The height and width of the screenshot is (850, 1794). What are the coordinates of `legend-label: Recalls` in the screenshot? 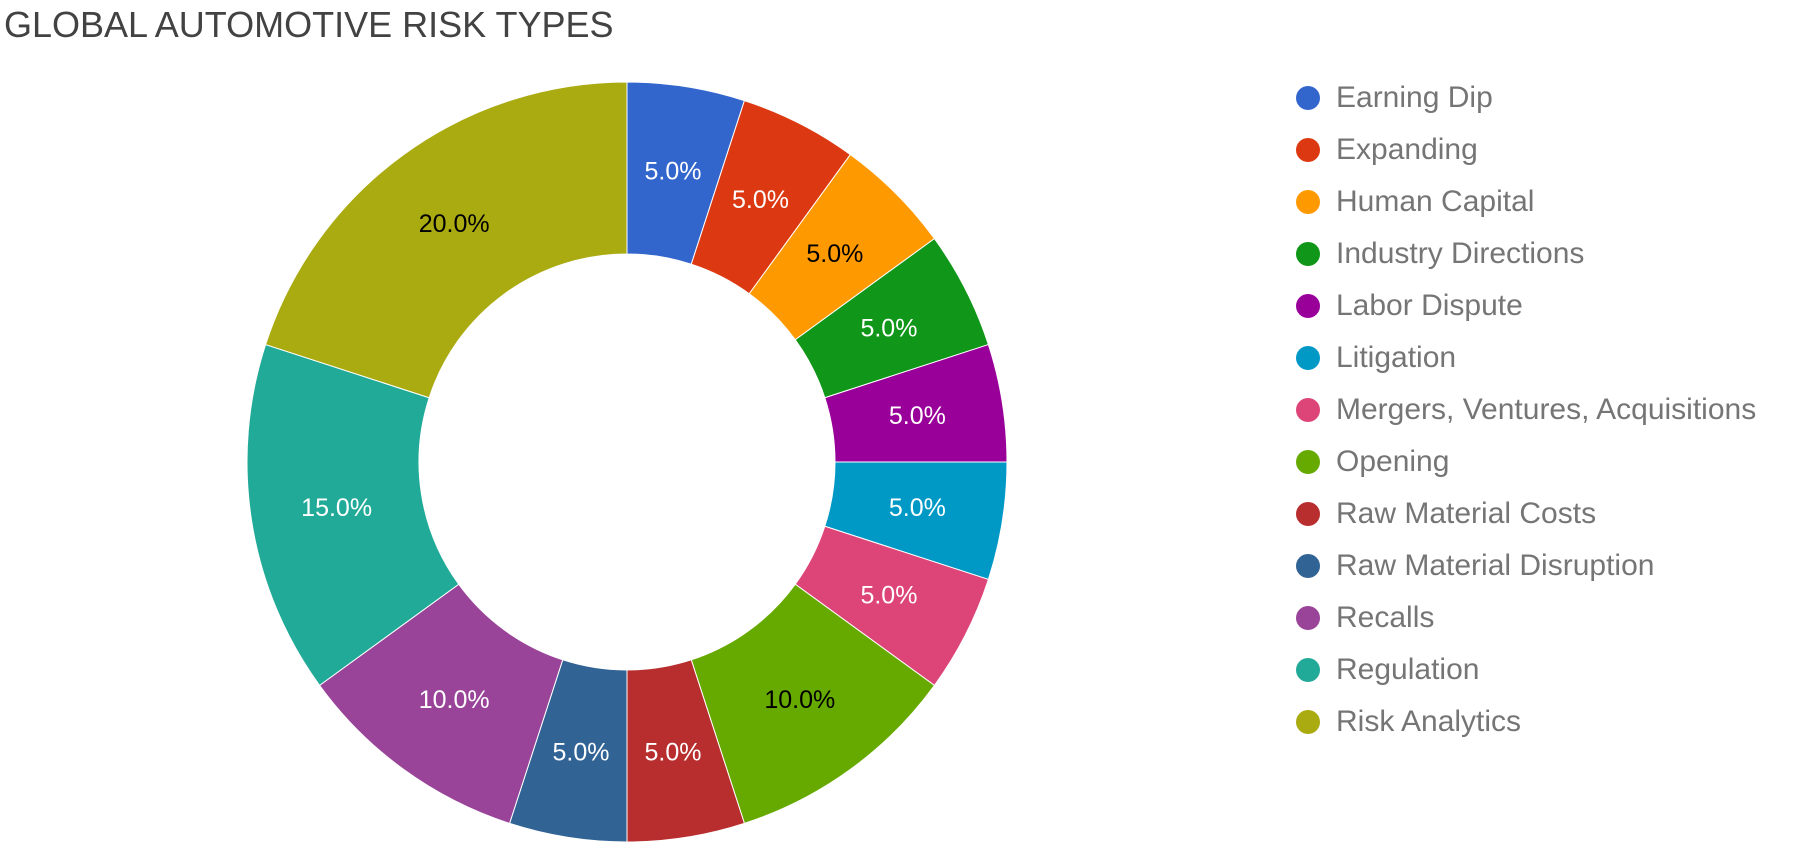 It's located at (1385, 617).